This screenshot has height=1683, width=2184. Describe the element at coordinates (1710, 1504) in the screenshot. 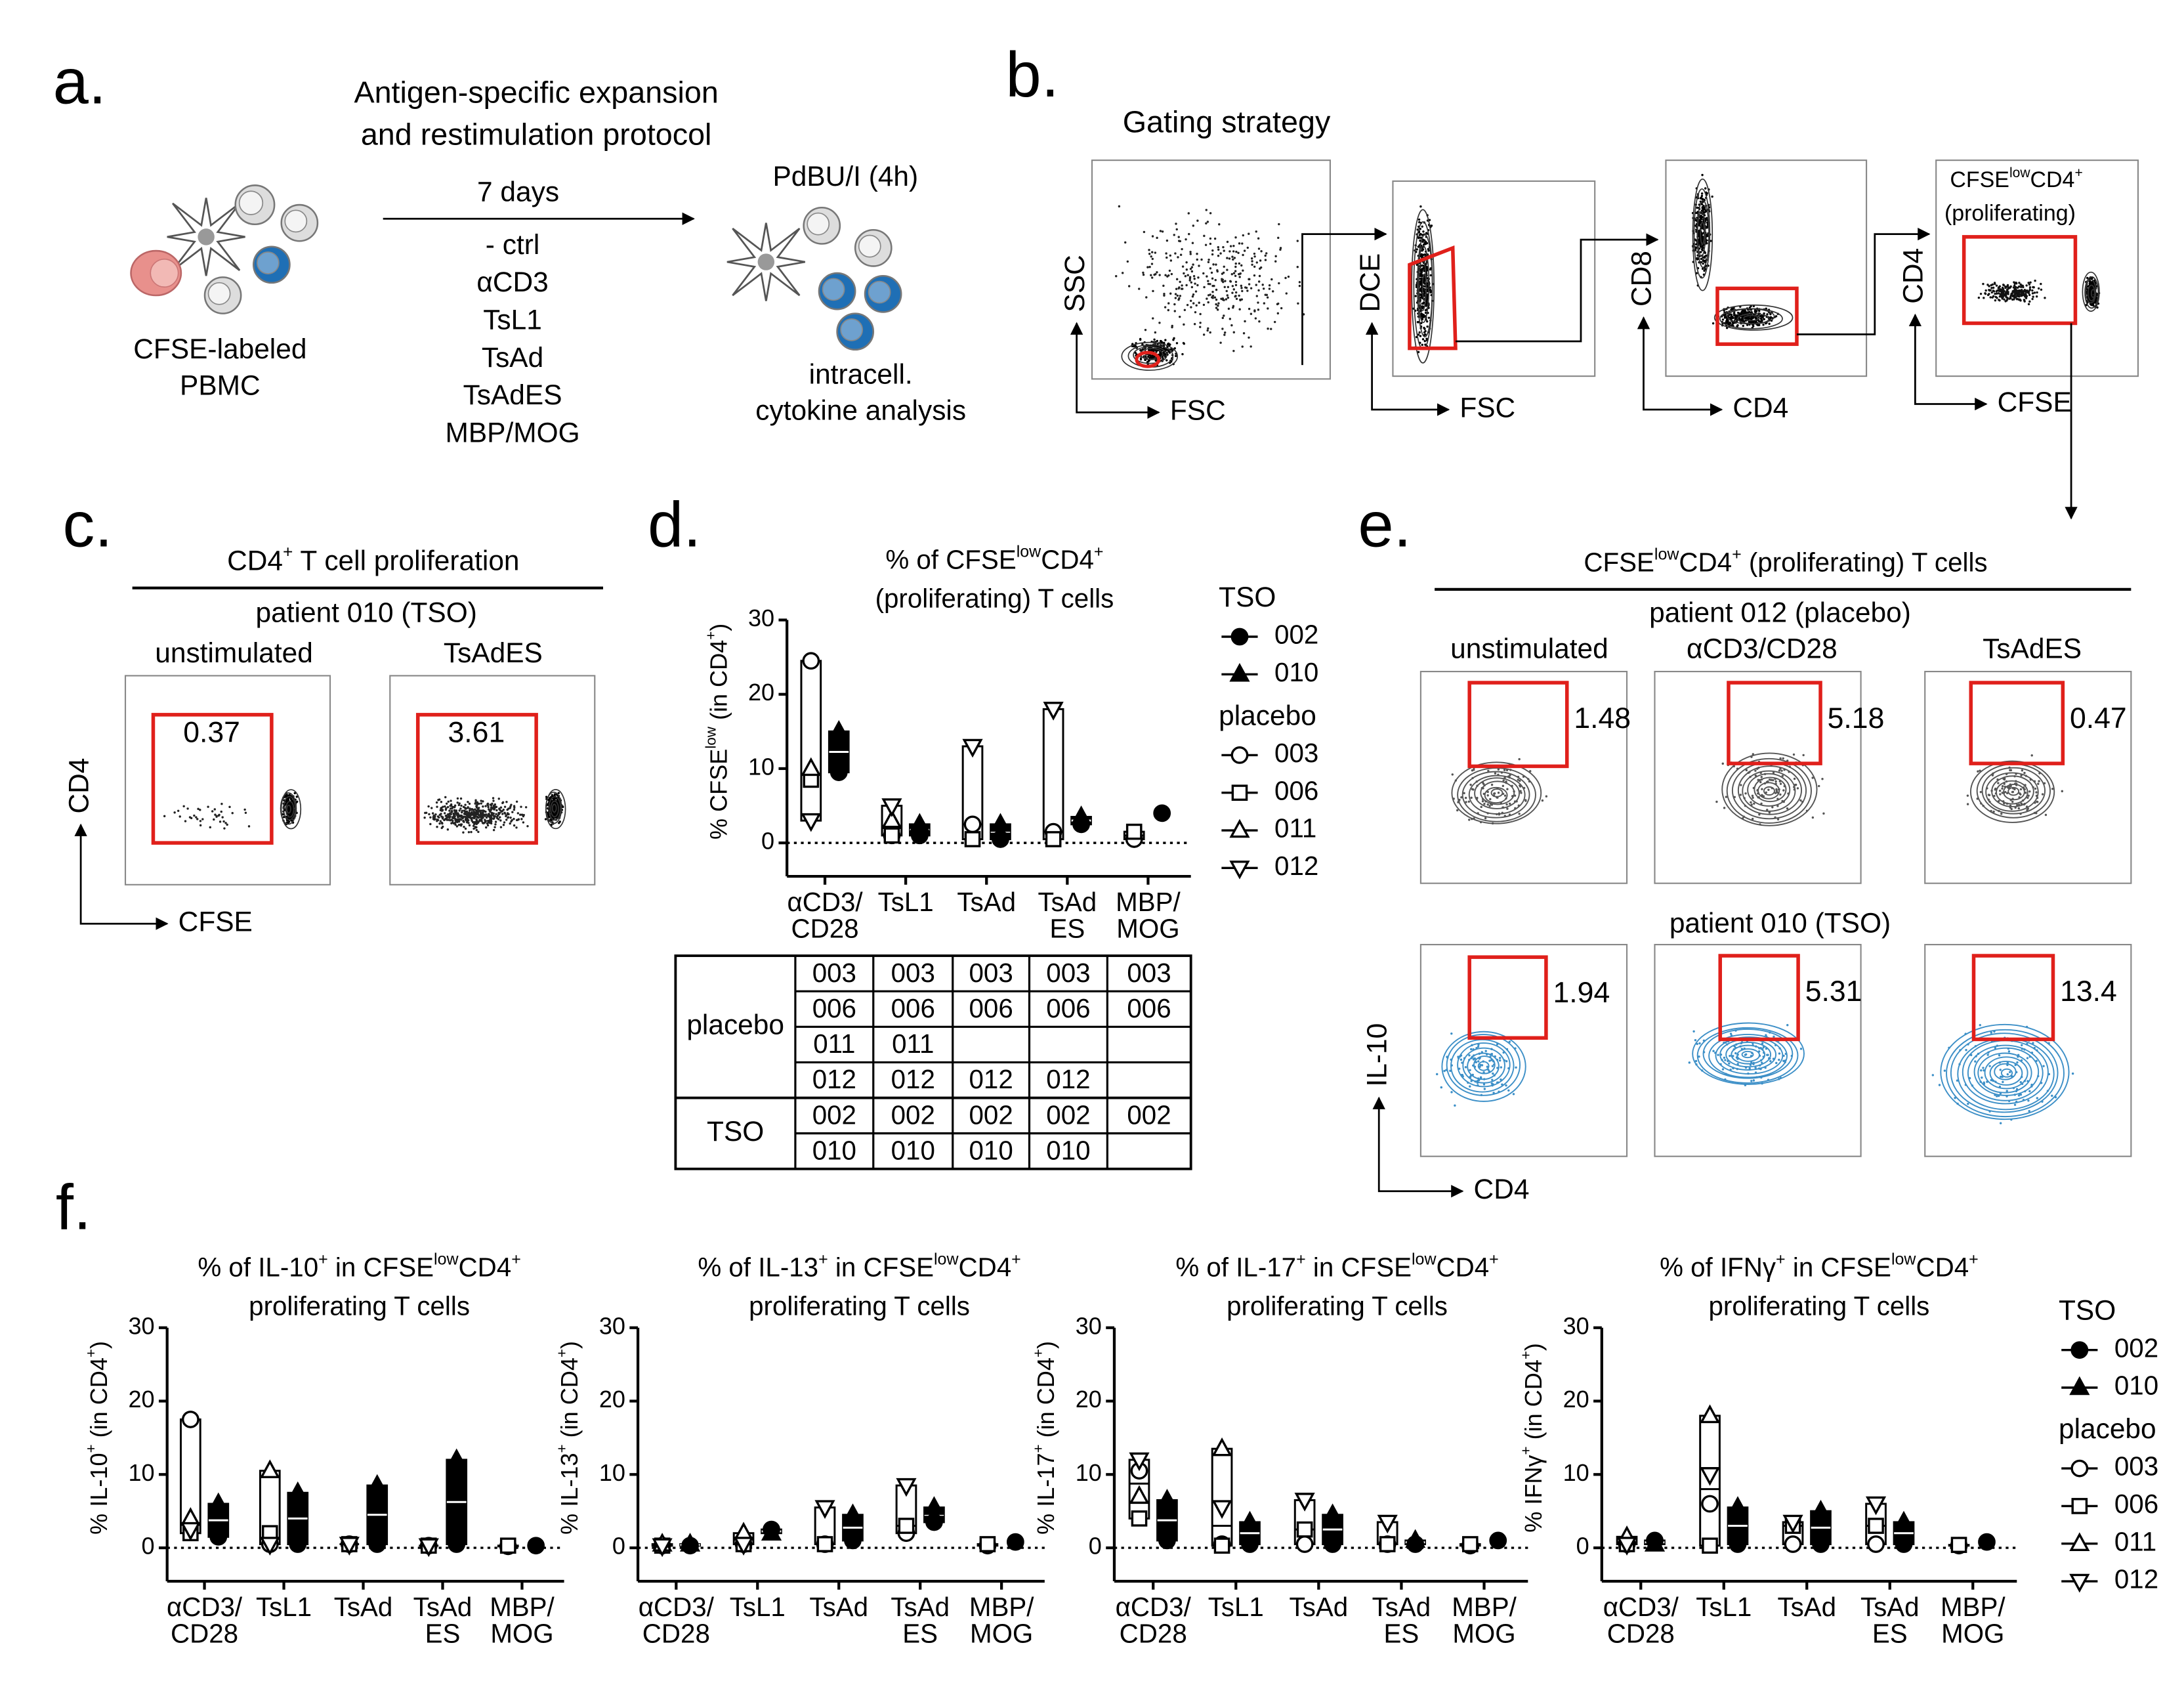

I see `data-point: 003` at that location.